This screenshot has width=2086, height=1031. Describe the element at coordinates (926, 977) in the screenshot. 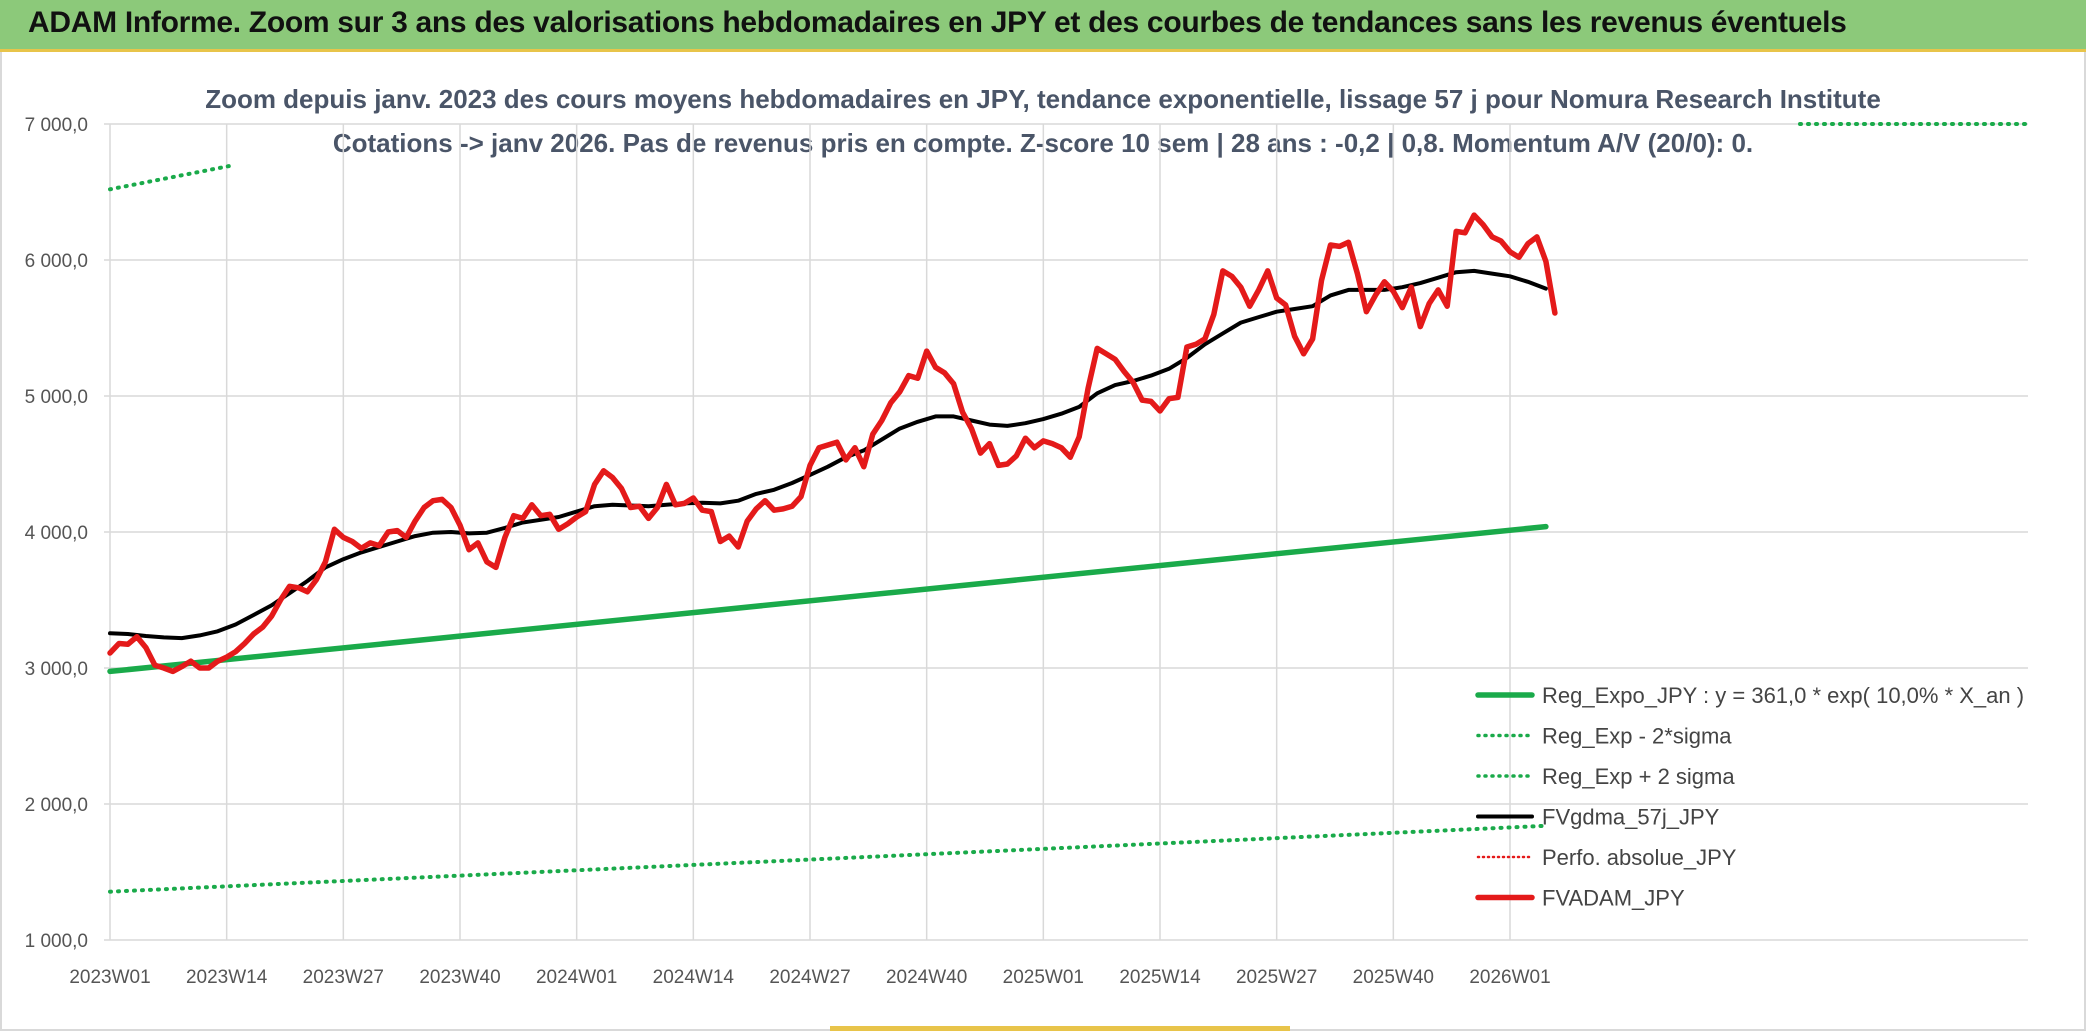

I see `x-tick-label: 2024W40` at that location.